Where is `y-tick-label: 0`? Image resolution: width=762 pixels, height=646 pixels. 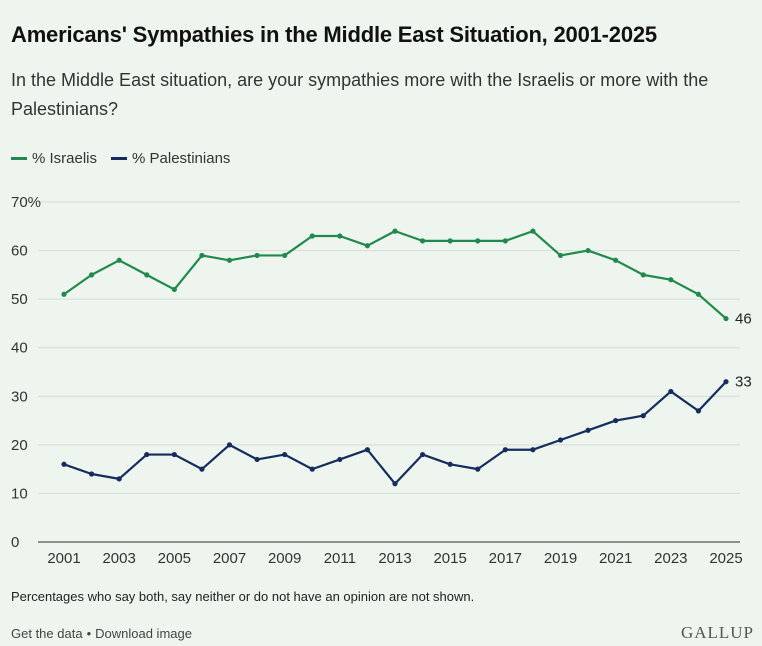
y-tick-label: 0 is located at coordinates (15, 542).